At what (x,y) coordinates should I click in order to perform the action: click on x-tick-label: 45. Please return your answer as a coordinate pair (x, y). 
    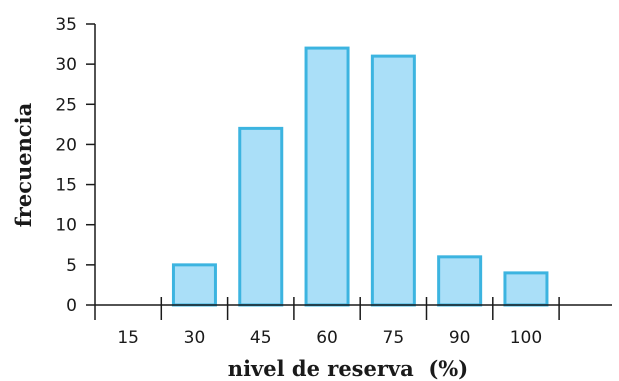
    Looking at the image, I should click on (261, 338).